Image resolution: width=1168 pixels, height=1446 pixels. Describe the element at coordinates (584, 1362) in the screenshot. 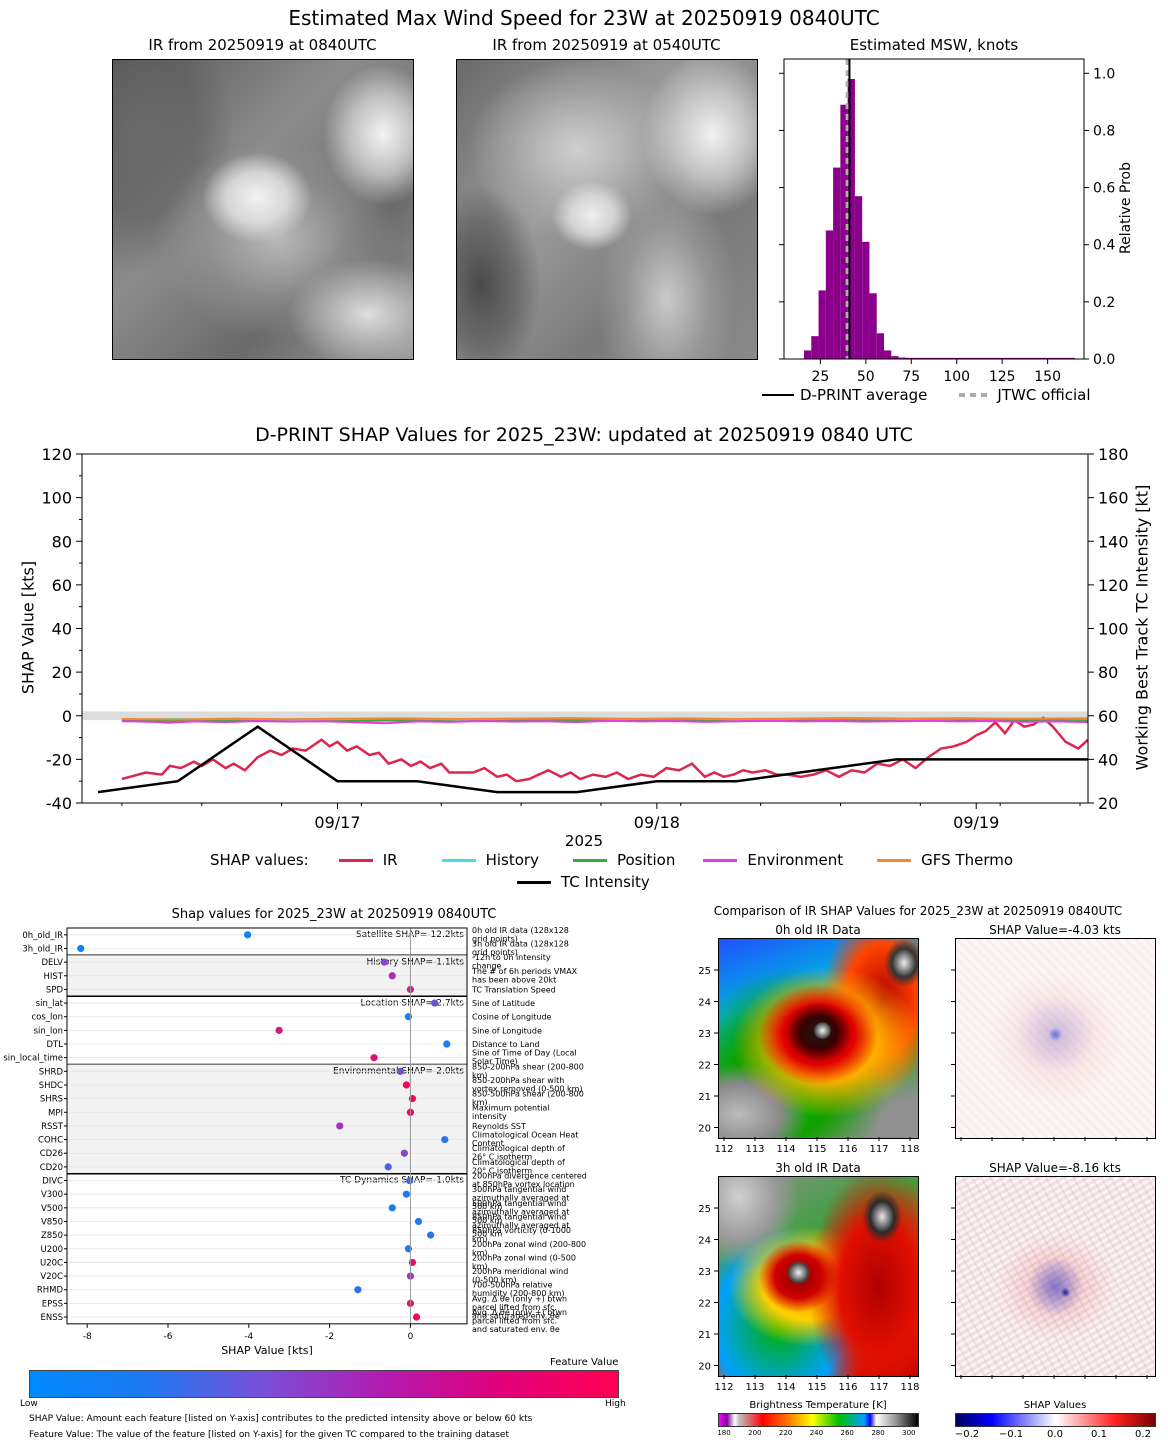

I see `feature-value-label: Feature Value` at that location.